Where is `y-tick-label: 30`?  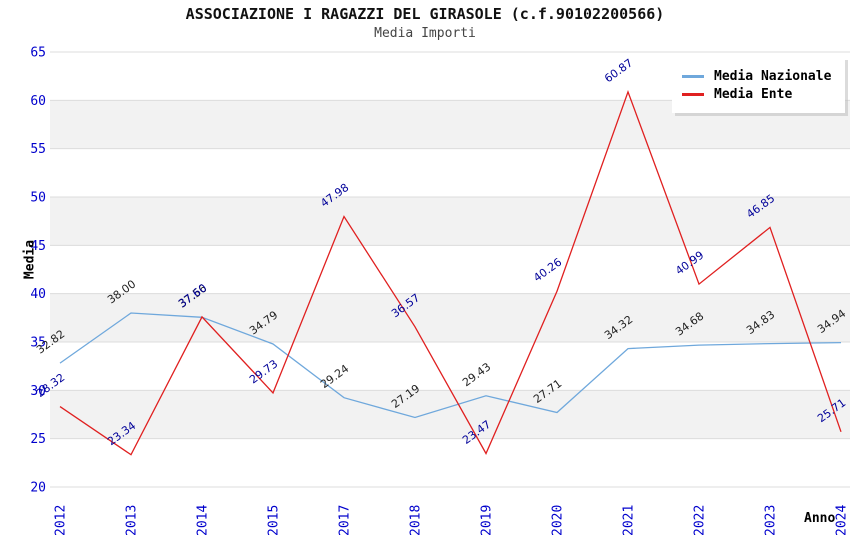
y-tick-label: 30 is located at coordinates (38, 391).